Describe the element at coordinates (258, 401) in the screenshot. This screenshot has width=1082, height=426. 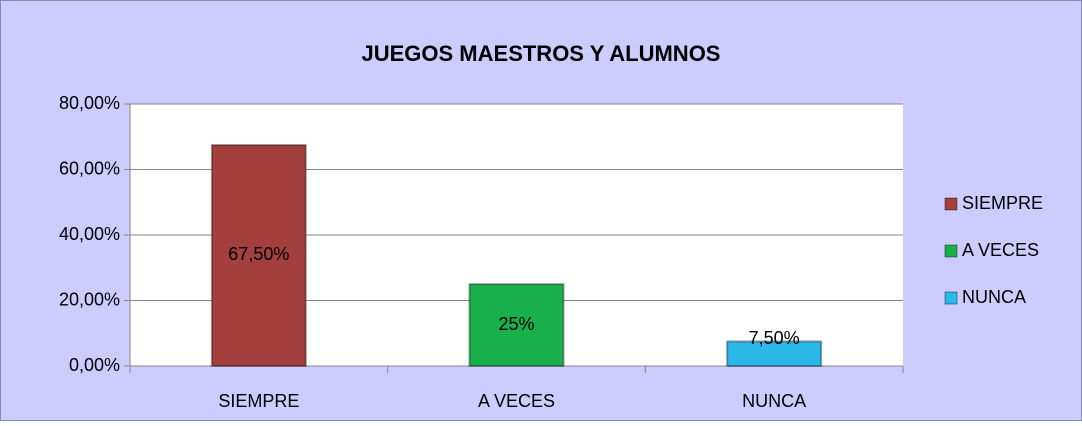
I see `x-tick-label: SIEMPRE` at that location.